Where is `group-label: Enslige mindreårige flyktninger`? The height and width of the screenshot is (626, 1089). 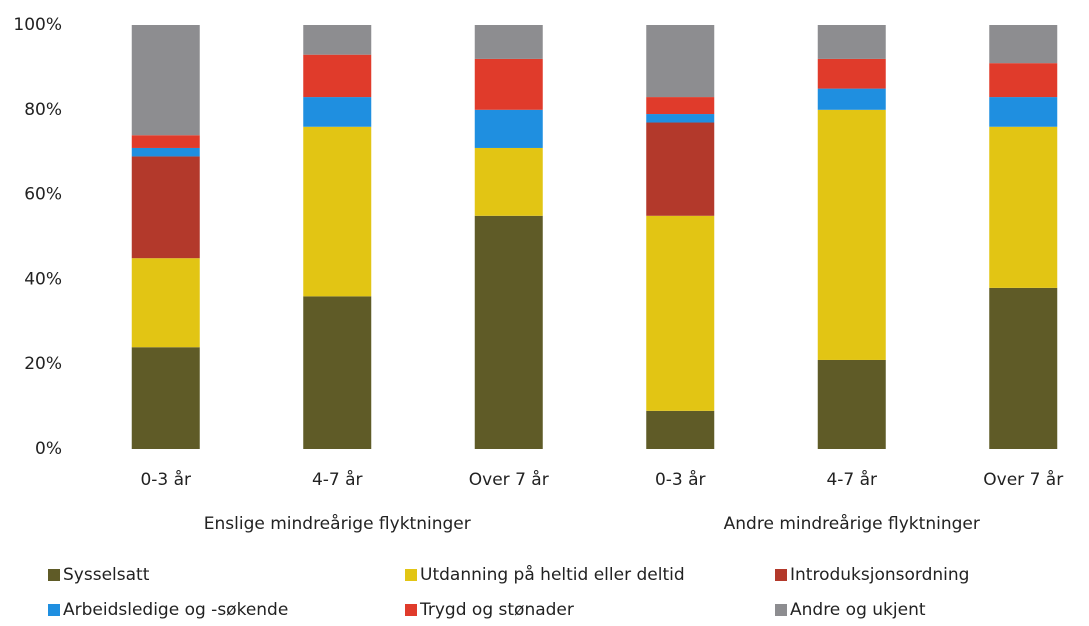
group-label: Enslige mindreårige flyktninger is located at coordinates (337, 523).